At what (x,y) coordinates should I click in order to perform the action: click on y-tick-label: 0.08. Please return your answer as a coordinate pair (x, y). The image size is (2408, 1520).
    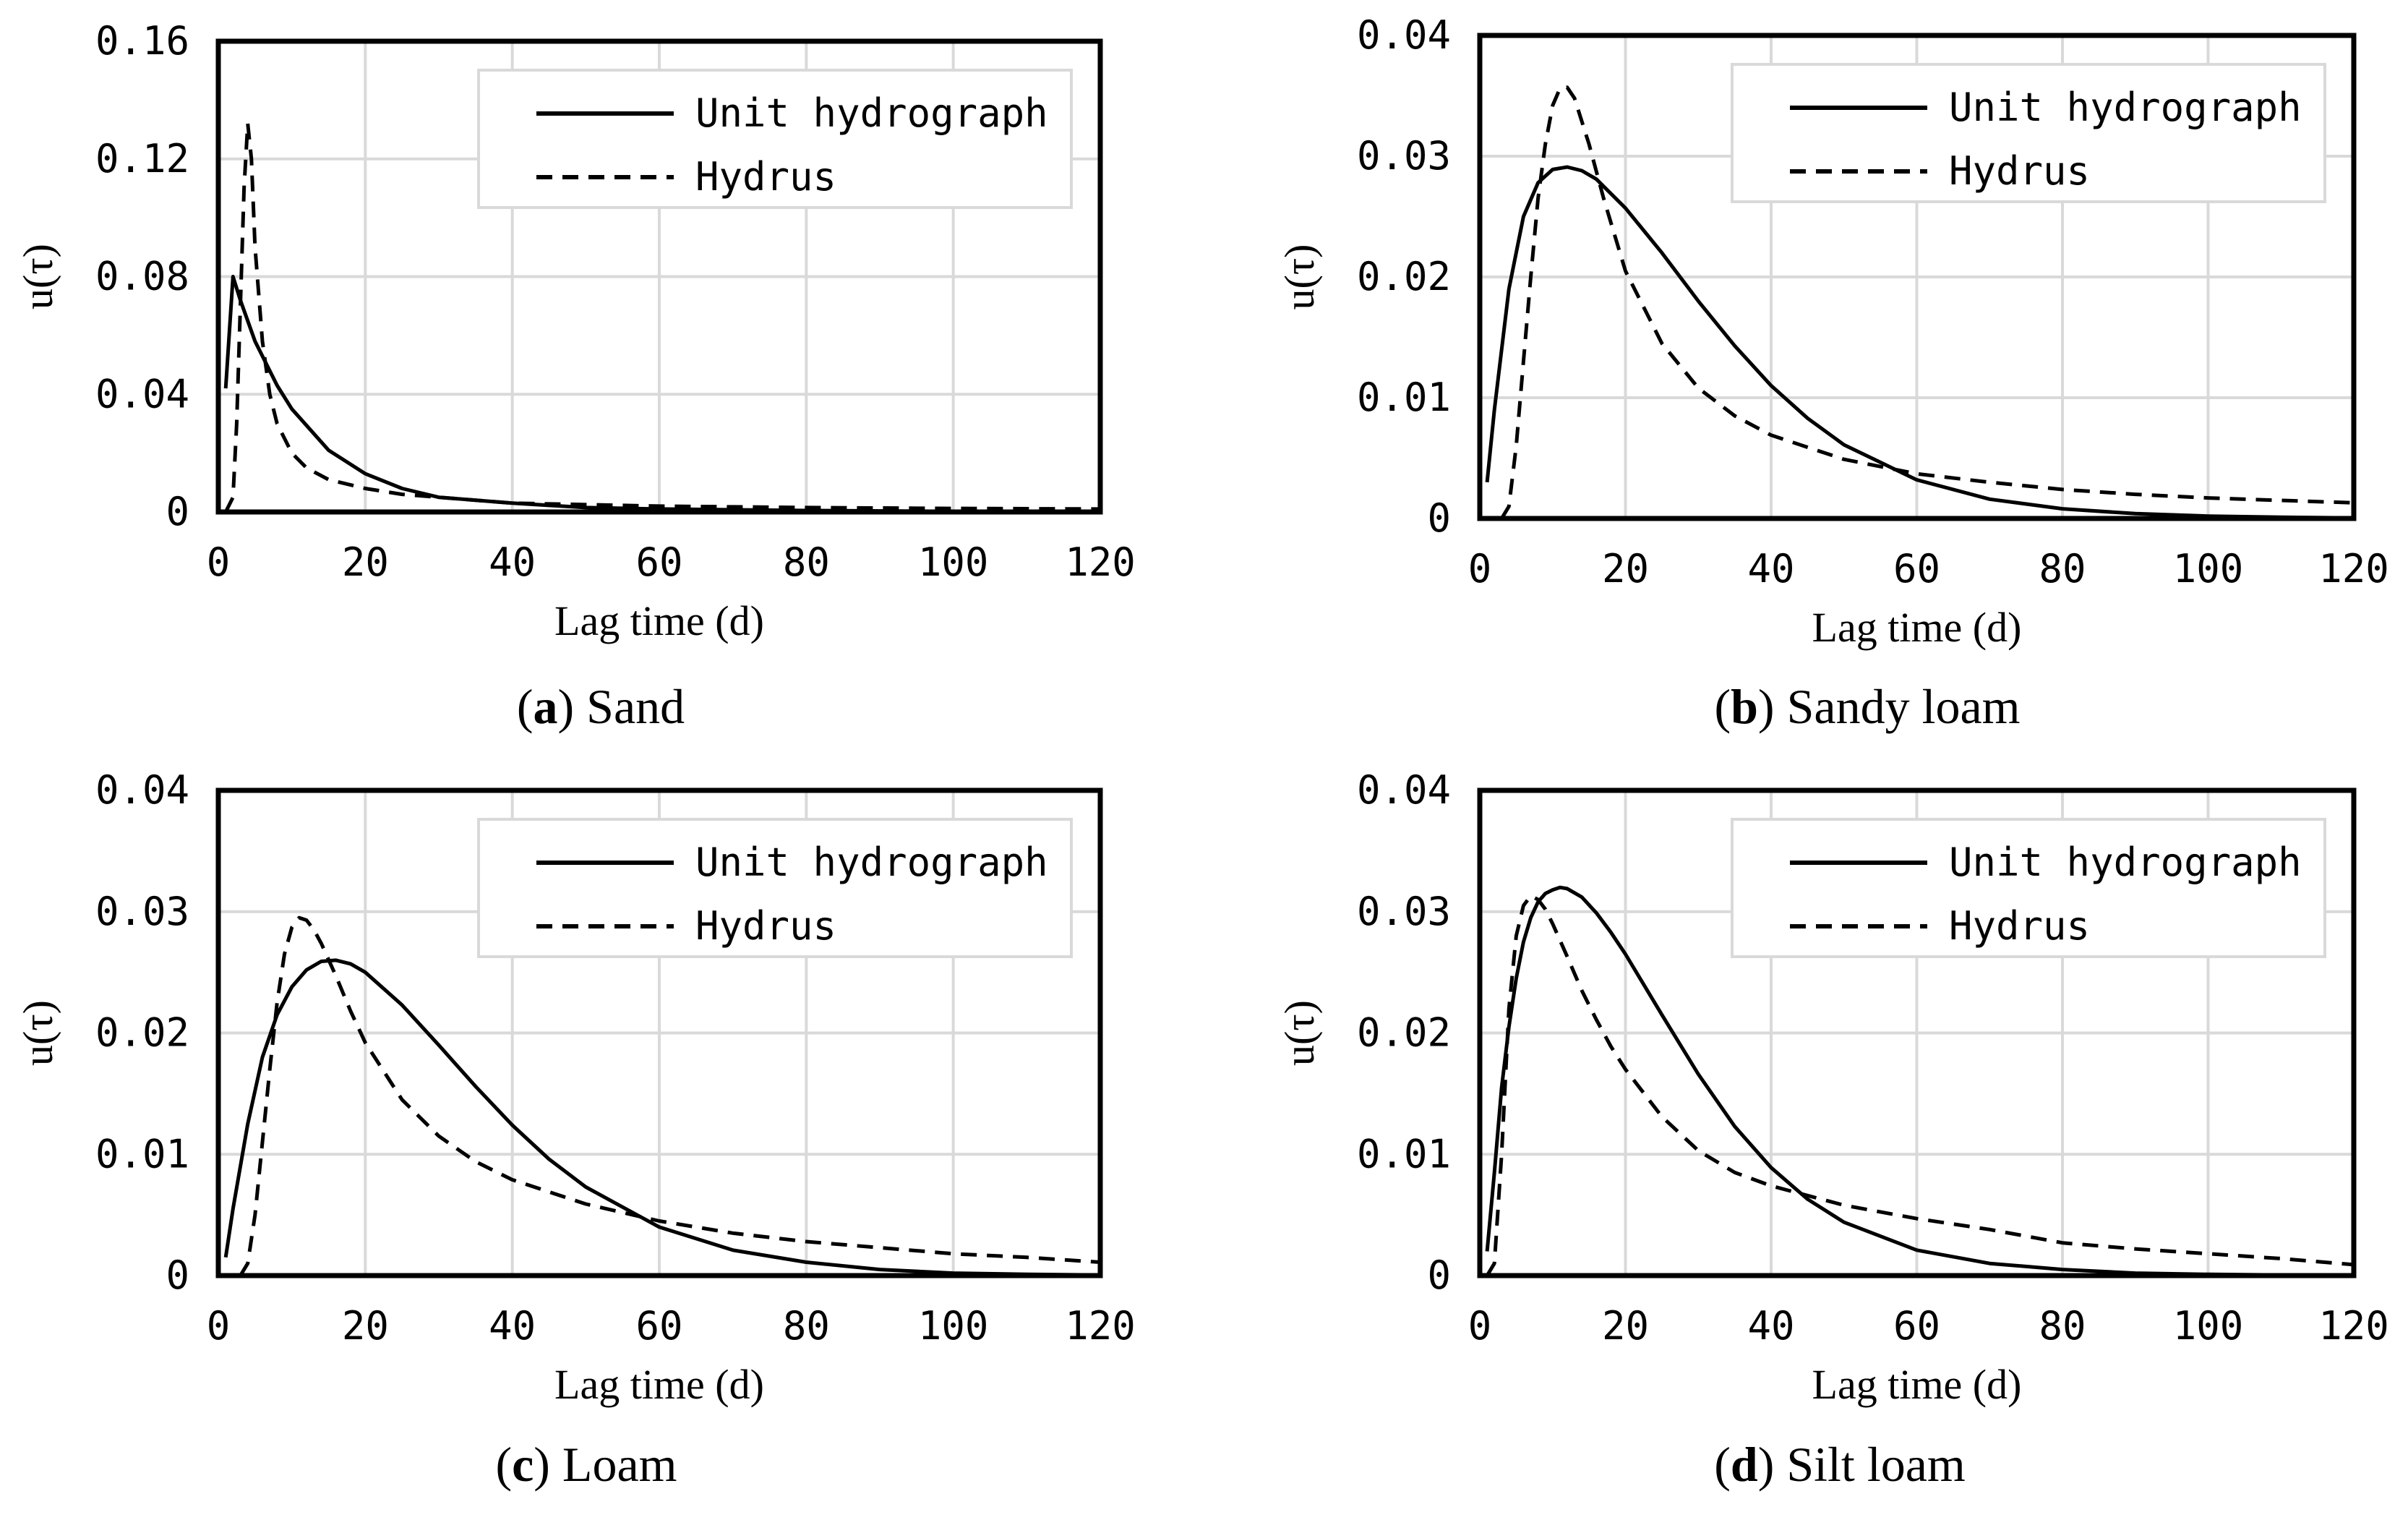
    Looking at the image, I should click on (142, 276).